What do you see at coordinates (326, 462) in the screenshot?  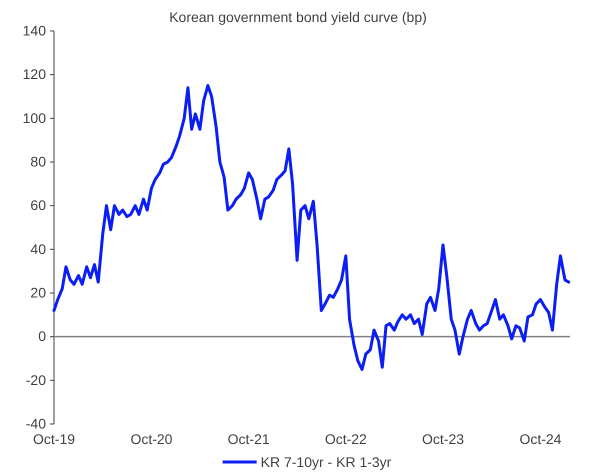 I see `legend-label: KR 7-10yr - KR 1-3yr` at bounding box center [326, 462].